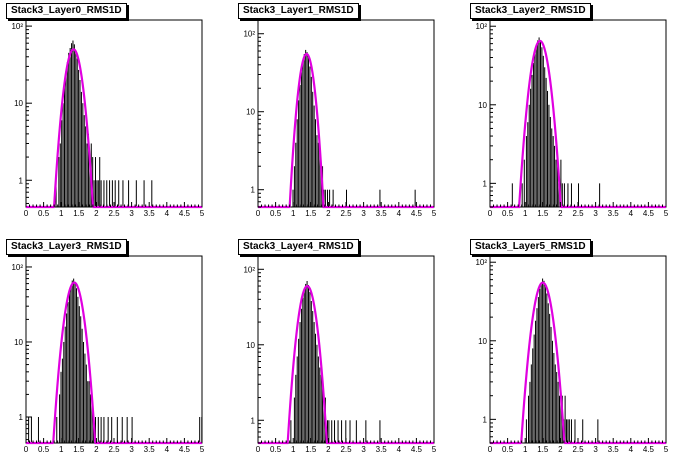  I want to click on pad-title: Stack3_Layer2_RMS1D, so click(530, 11).